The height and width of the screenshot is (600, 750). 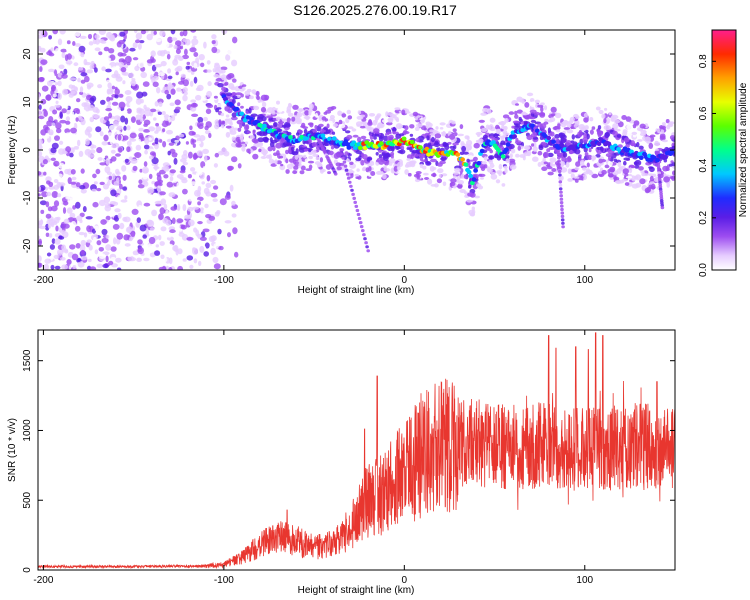 I want to click on y-tick-label: 10, so click(x=27, y=102).